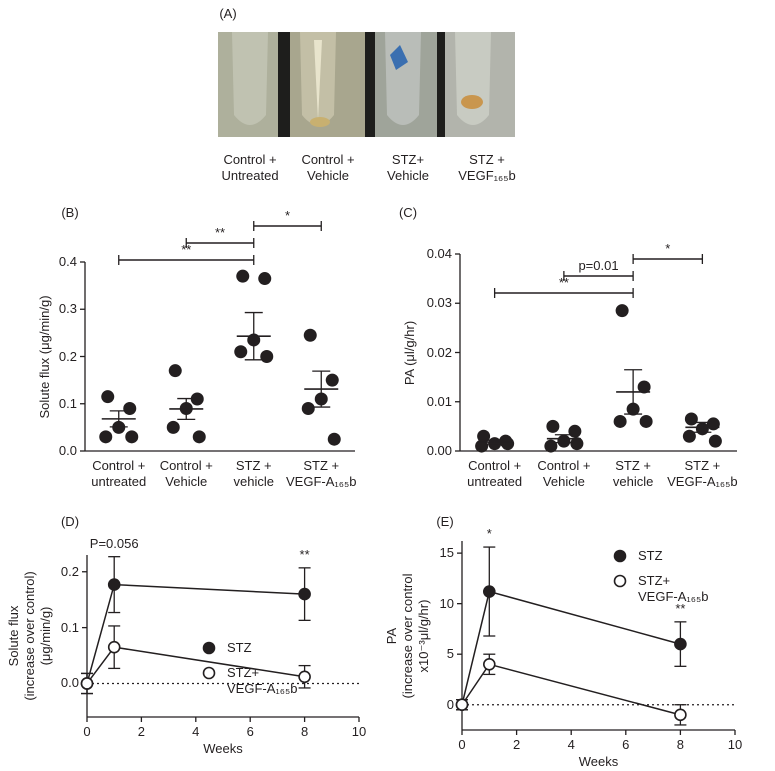  Describe the element at coordinates (439, 352) in the screenshot. I see `y-tick-label: 0.02` at that location.